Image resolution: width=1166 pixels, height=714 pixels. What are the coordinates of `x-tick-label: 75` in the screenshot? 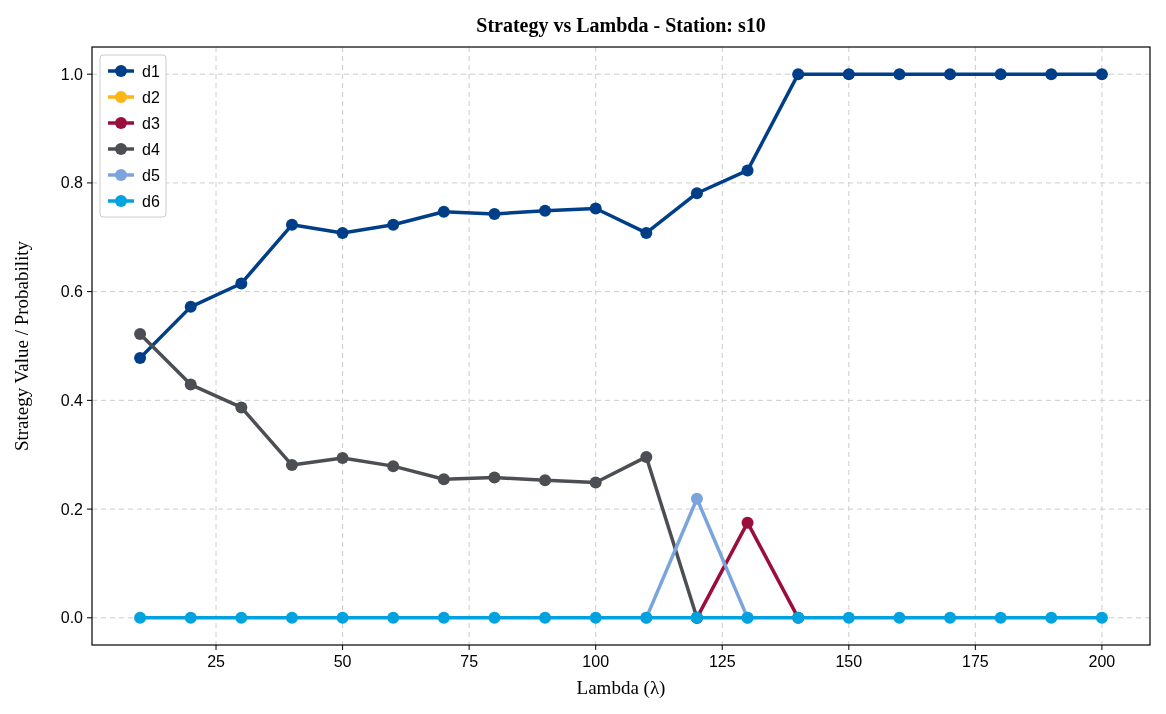 It's located at (469, 661).